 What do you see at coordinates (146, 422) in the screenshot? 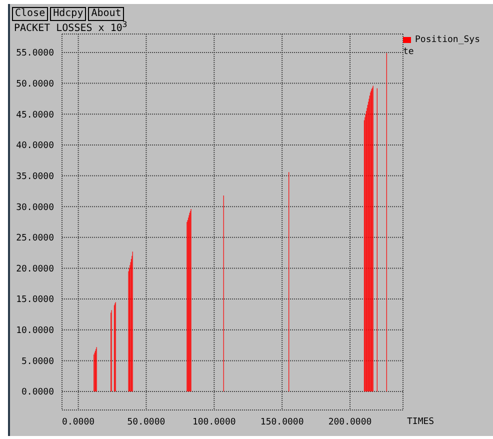
I see `x-tick-label: 50.0000` at bounding box center [146, 422].